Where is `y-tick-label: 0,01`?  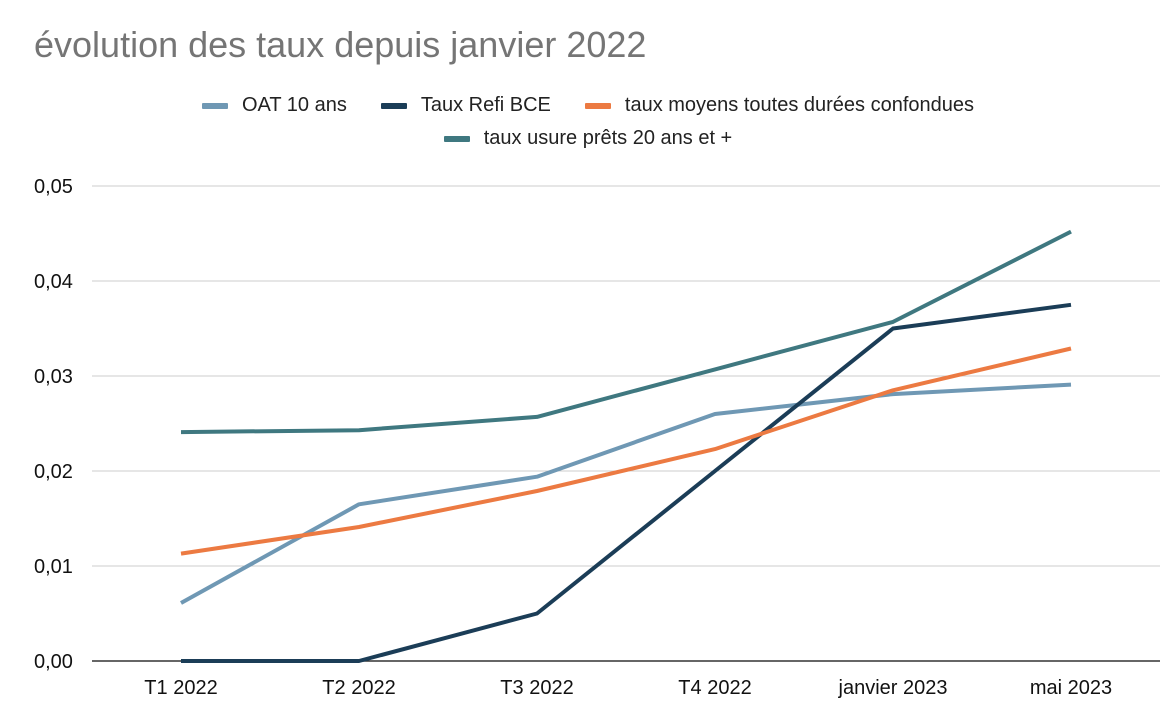 y-tick-label: 0,01 is located at coordinates (53, 567).